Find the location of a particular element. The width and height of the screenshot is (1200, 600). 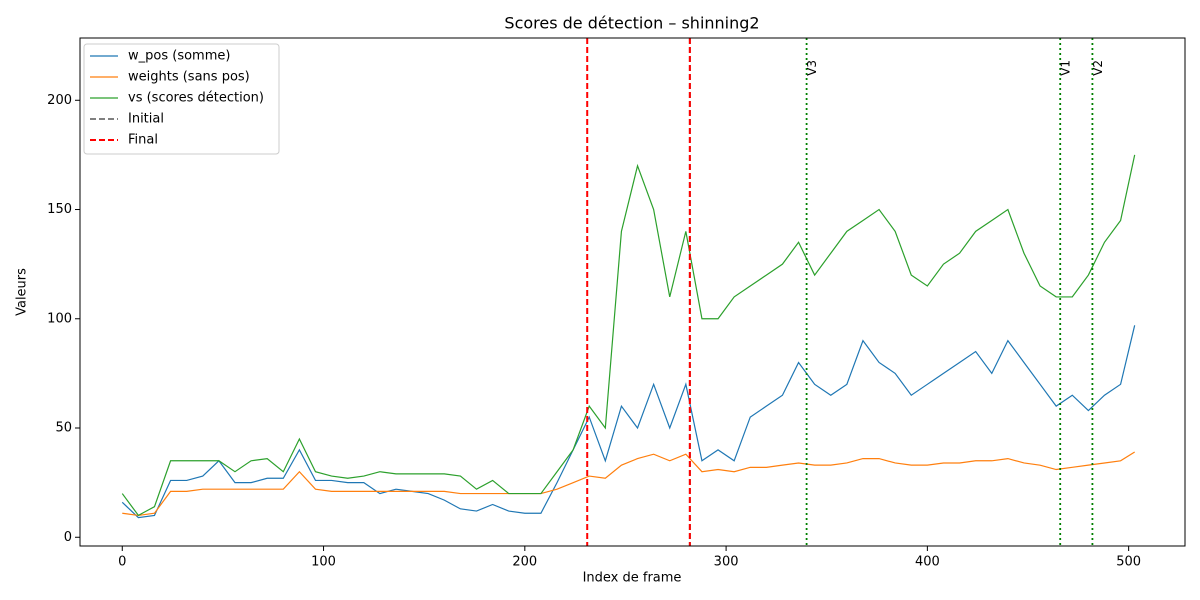

y-tick-label: 100 is located at coordinates (59, 318).